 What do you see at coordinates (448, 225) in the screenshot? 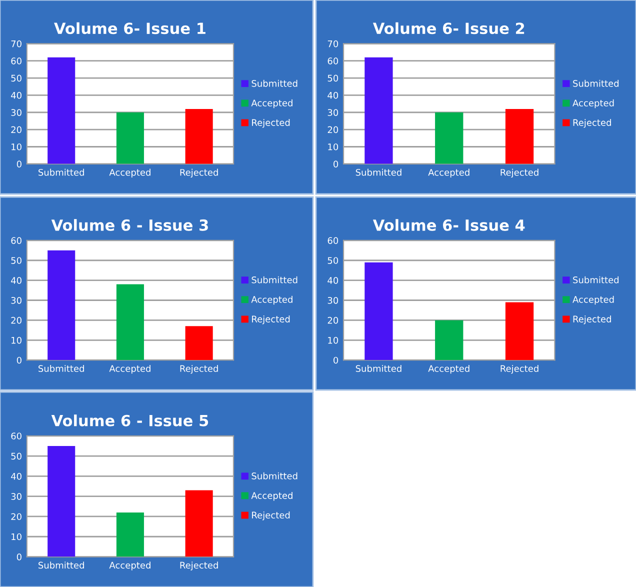
I see `chart-title: Volume 6- Issue 4` at bounding box center [448, 225].